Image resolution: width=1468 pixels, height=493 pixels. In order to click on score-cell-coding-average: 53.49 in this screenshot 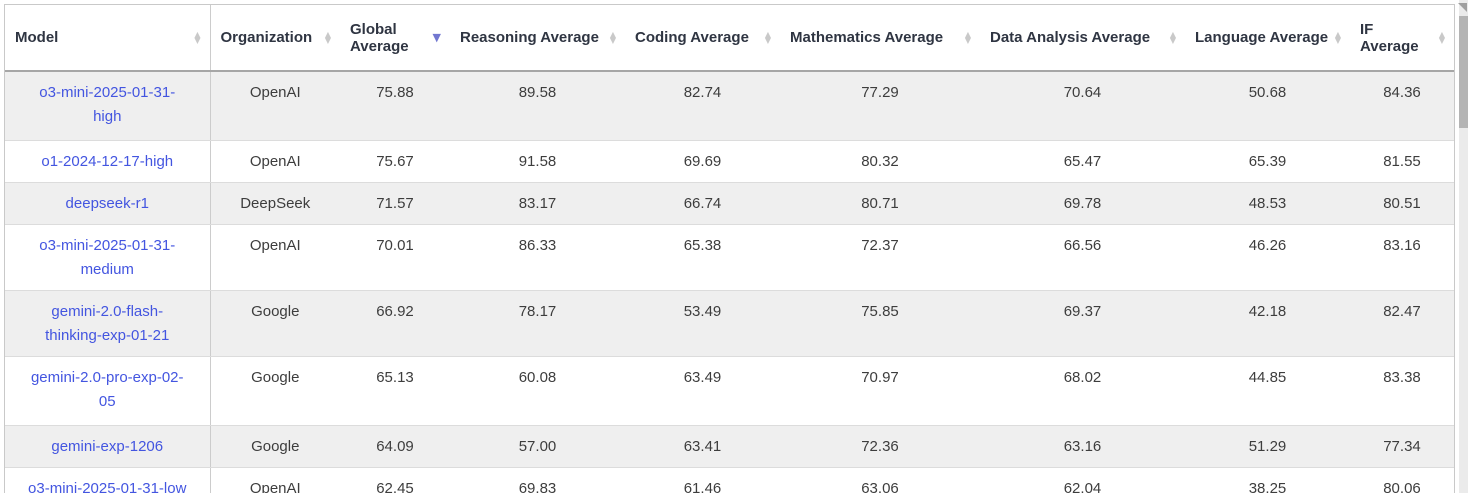, I will do `click(702, 323)`.